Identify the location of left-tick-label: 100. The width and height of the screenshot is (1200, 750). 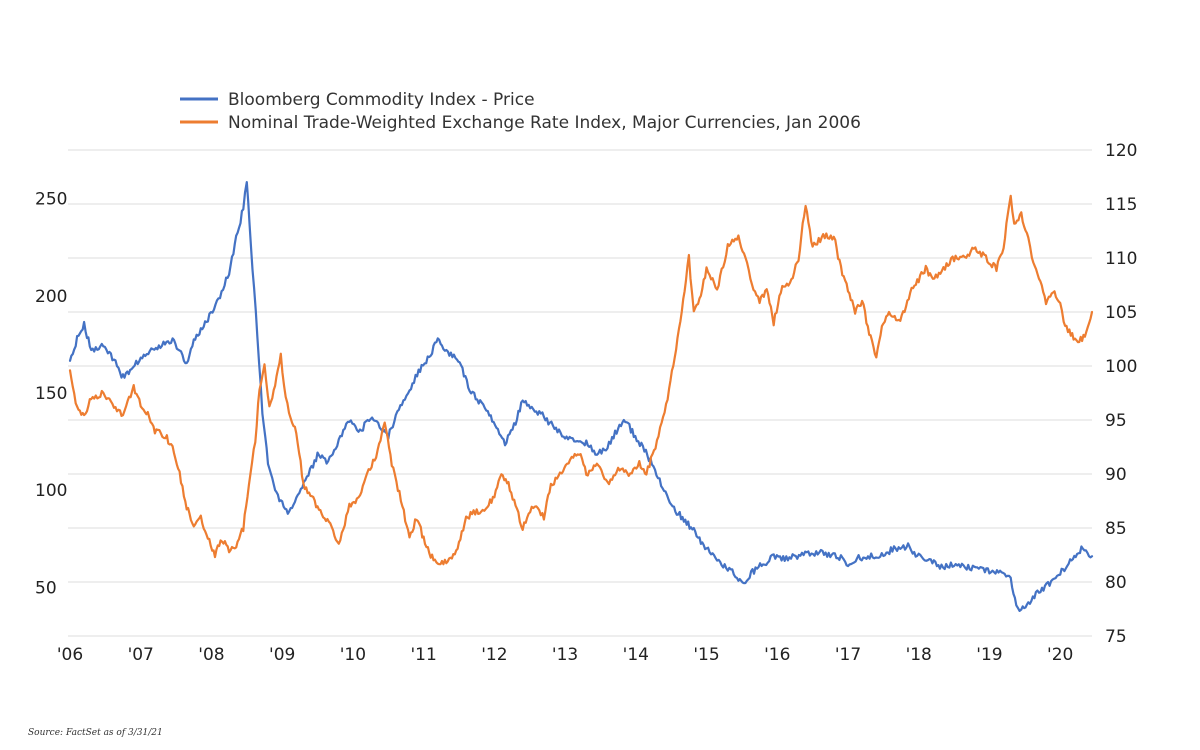
(51, 491).